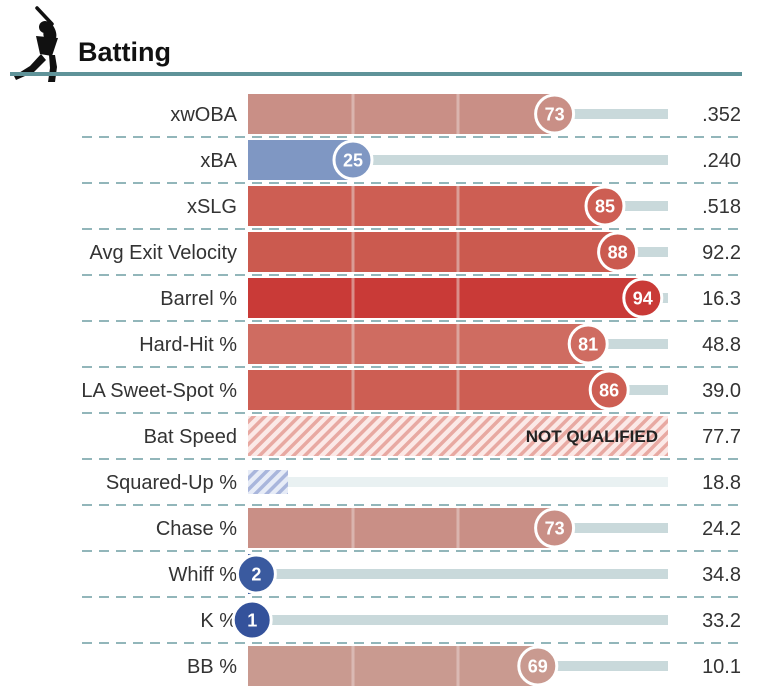 Image resolution: width=758 pixels, height=692 pixels. What do you see at coordinates (721, 621) in the screenshot?
I see `row-value: 33.2` at bounding box center [721, 621].